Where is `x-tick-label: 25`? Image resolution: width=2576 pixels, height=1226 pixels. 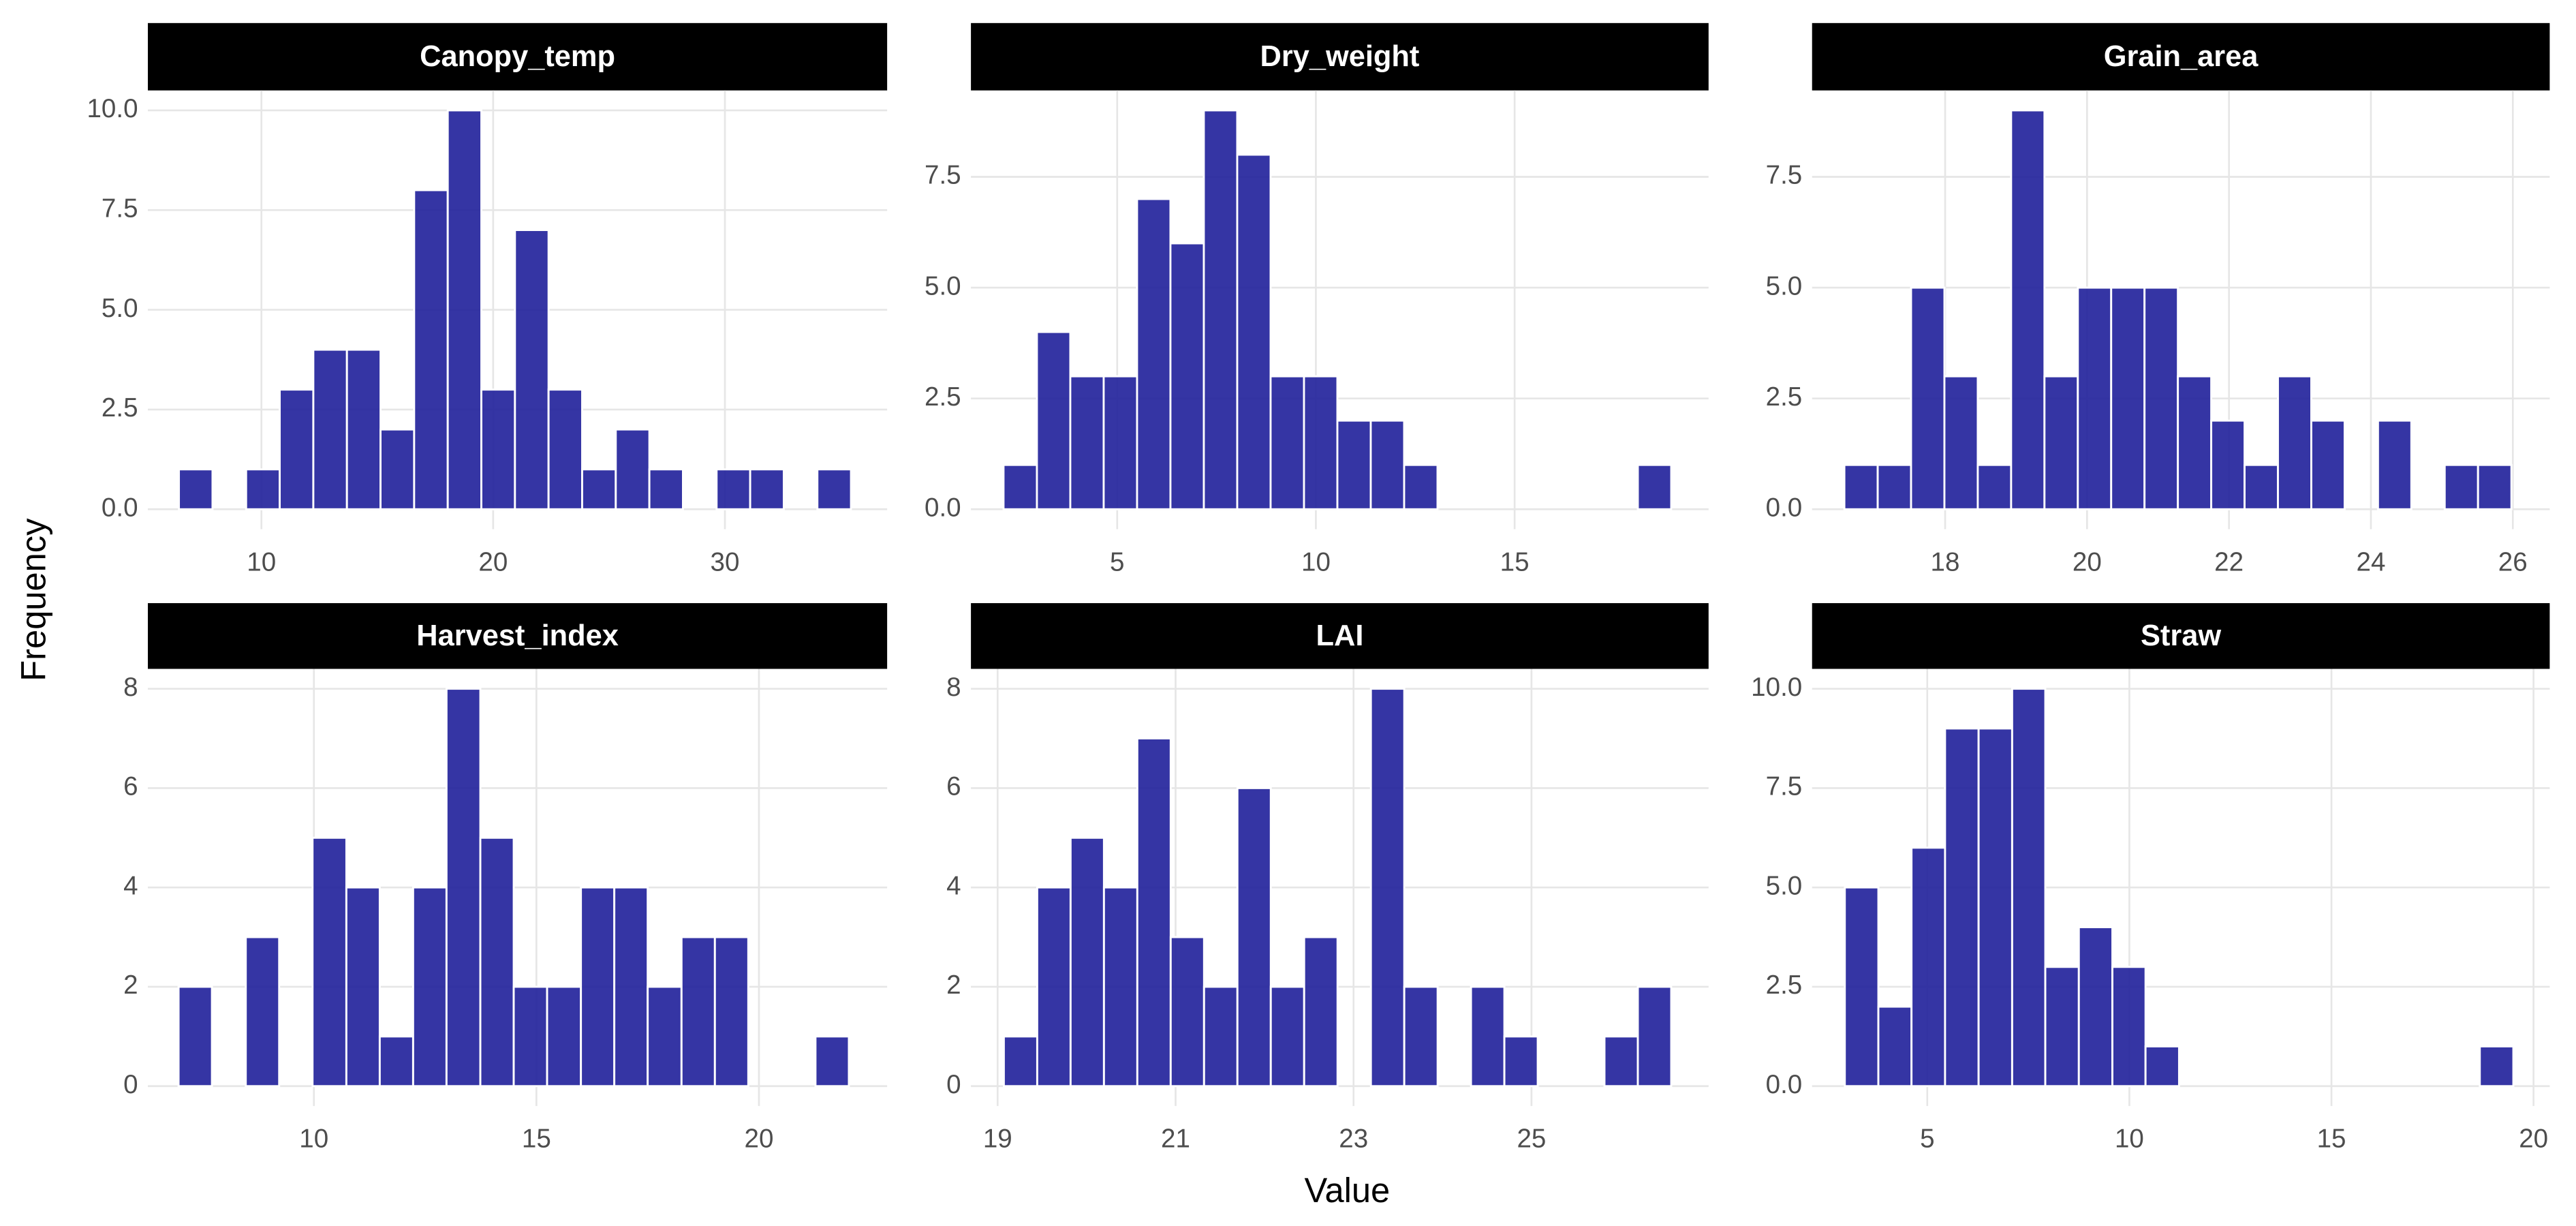 x-tick-label: 25 is located at coordinates (1531, 1139).